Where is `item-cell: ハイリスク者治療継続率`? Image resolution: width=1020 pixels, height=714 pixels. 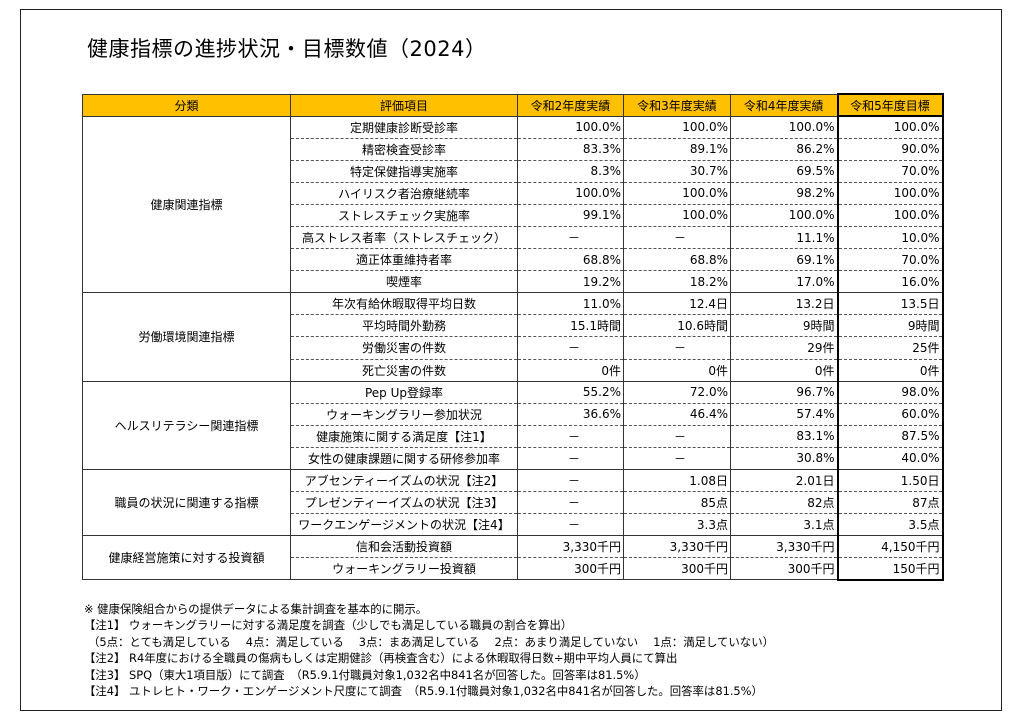 item-cell: ハイリスク者治療継続率 is located at coordinates (404, 193).